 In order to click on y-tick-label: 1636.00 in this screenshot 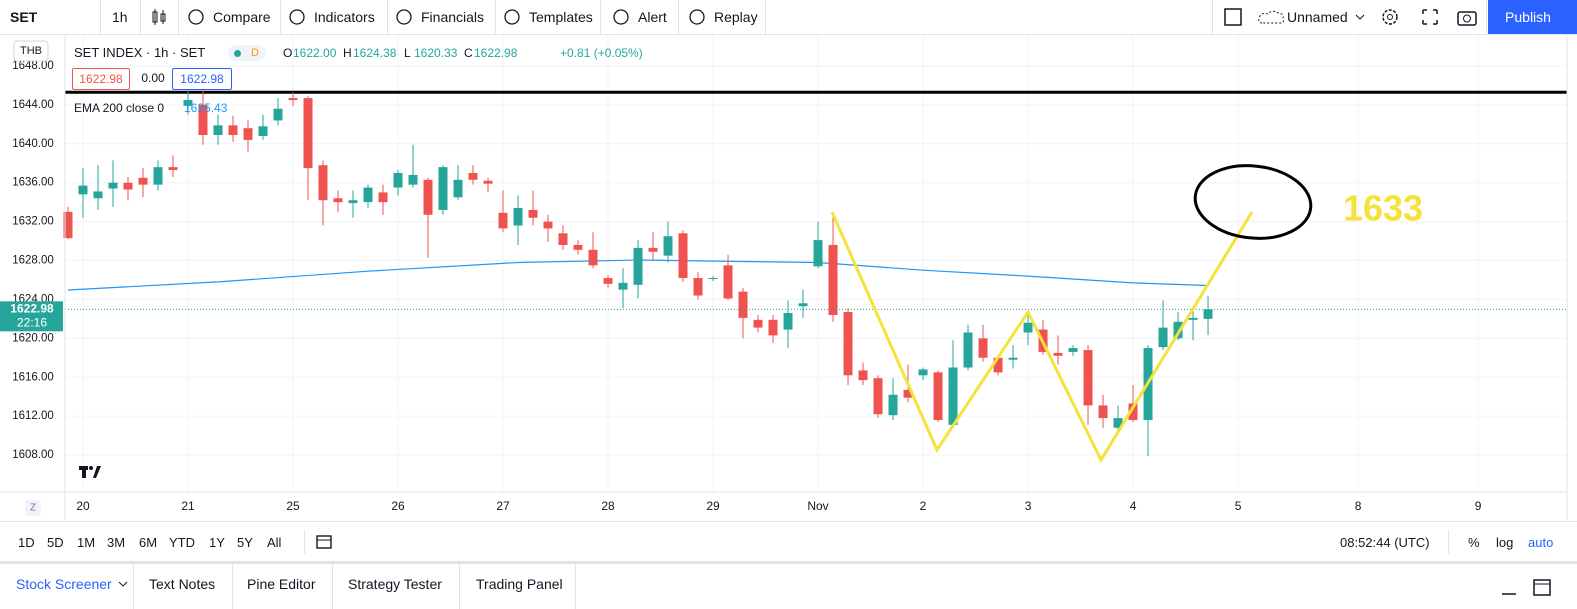, I will do `click(33, 183)`.